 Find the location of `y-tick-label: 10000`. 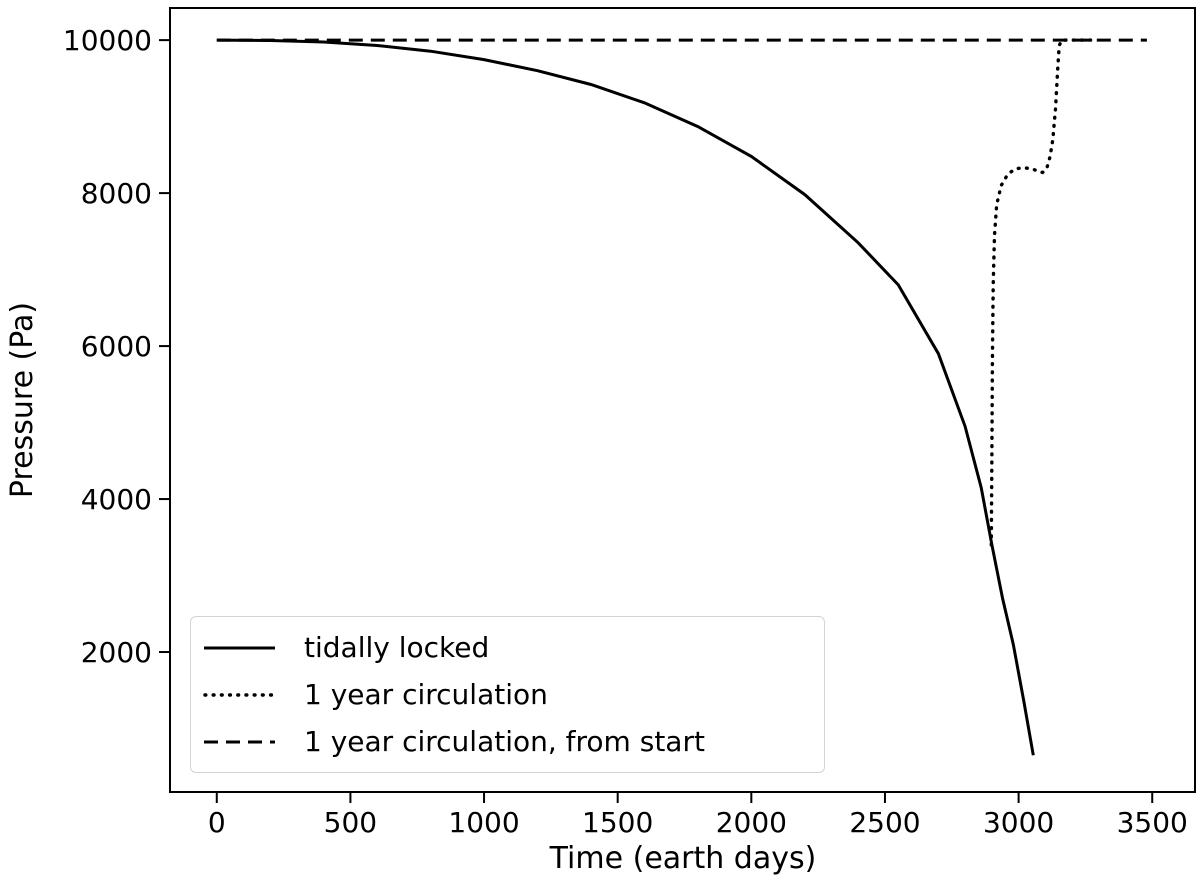

y-tick-label: 10000 is located at coordinates (107, 40).